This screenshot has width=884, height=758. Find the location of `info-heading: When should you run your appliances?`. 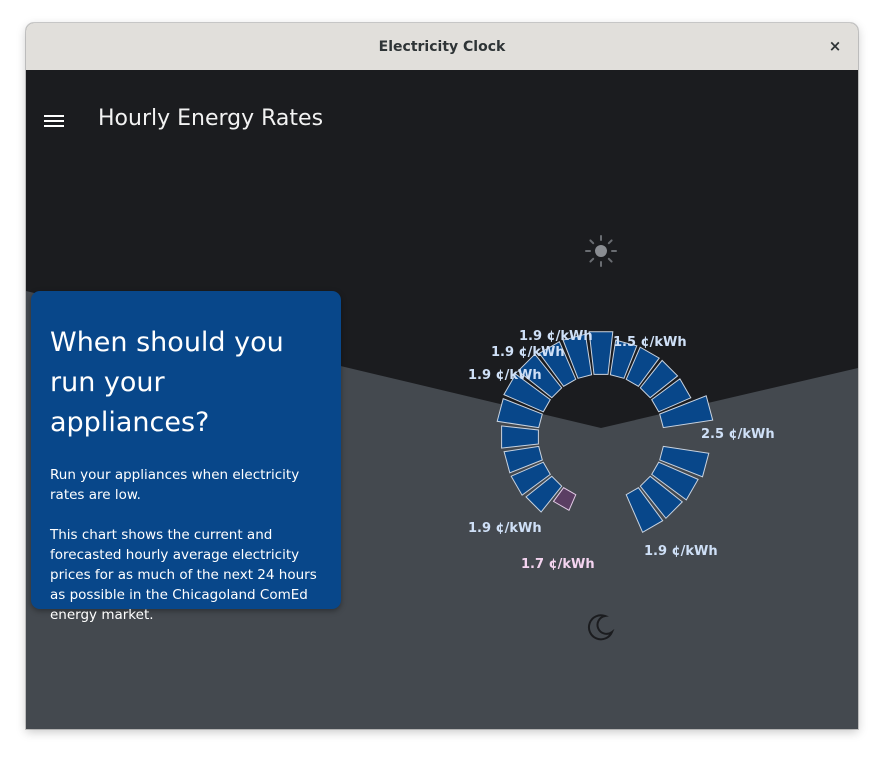

info-heading: When should you run your appliances? is located at coordinates (167, 382).